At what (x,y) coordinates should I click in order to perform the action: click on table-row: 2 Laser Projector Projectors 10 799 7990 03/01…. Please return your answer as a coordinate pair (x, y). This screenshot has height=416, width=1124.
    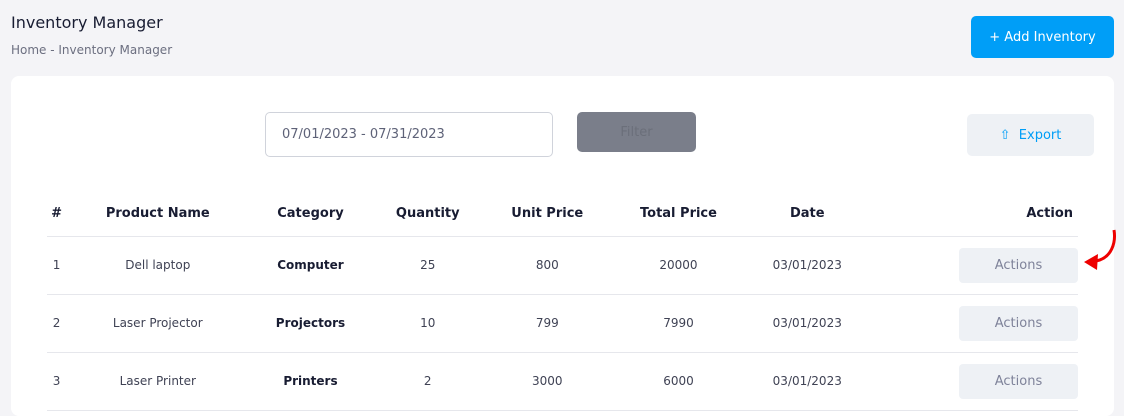
    Looking at the image, I should click on (562, 323).